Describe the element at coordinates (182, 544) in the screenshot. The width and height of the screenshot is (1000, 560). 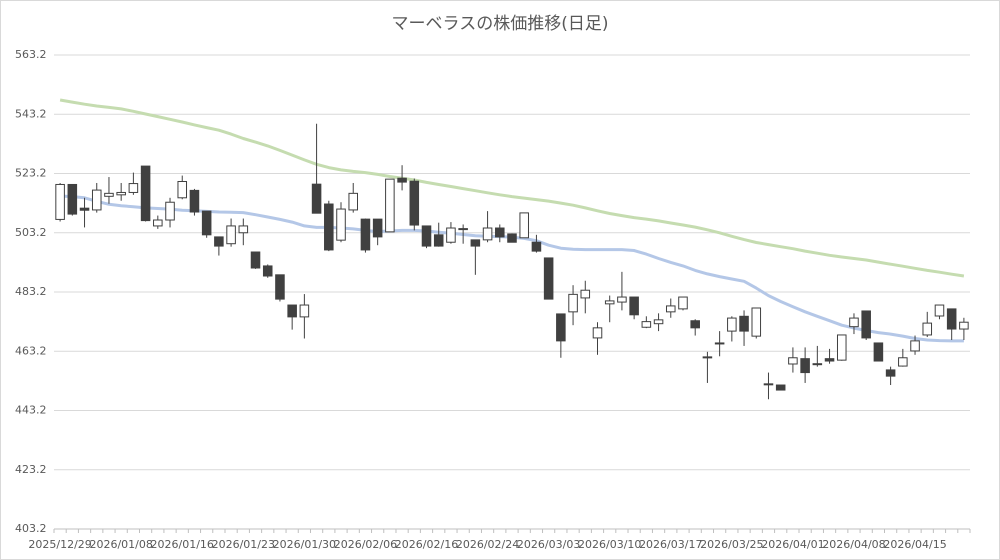
I see `x-tick-label: 2026/01/16` at that location.